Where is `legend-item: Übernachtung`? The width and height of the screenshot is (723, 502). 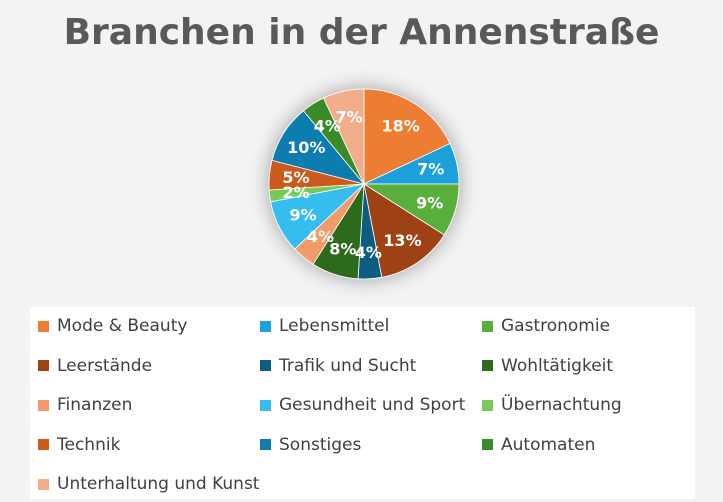 legend-item: Übernachtung is located at coordinates (552, 405).